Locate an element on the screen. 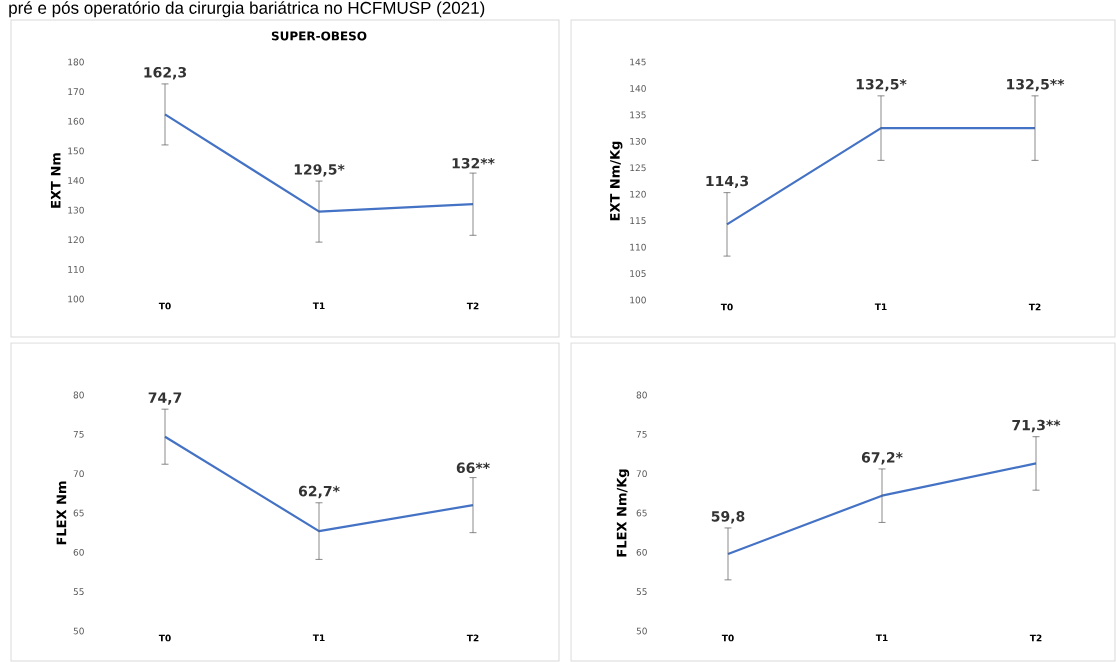 The image size is (1116, 662). y-tick-label: 160 is located at coordinates (76, 121).